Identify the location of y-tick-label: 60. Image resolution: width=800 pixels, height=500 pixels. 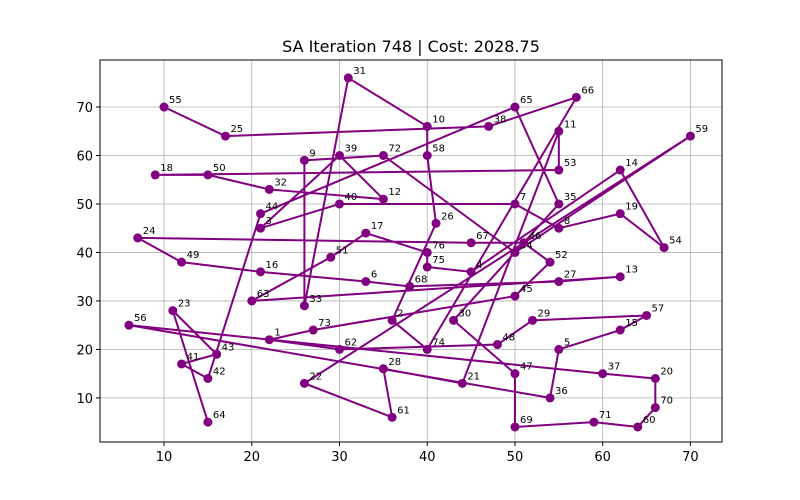
(84, 157).